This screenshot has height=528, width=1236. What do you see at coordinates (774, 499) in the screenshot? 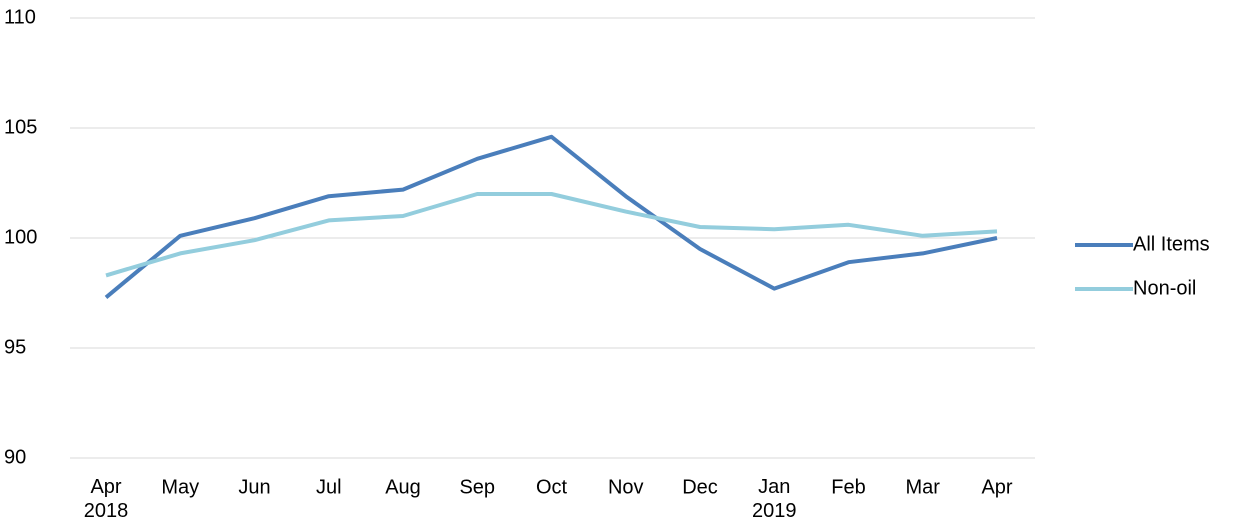
I see `x-tick-label: Jan 2019` at bounding box center [774, 499].